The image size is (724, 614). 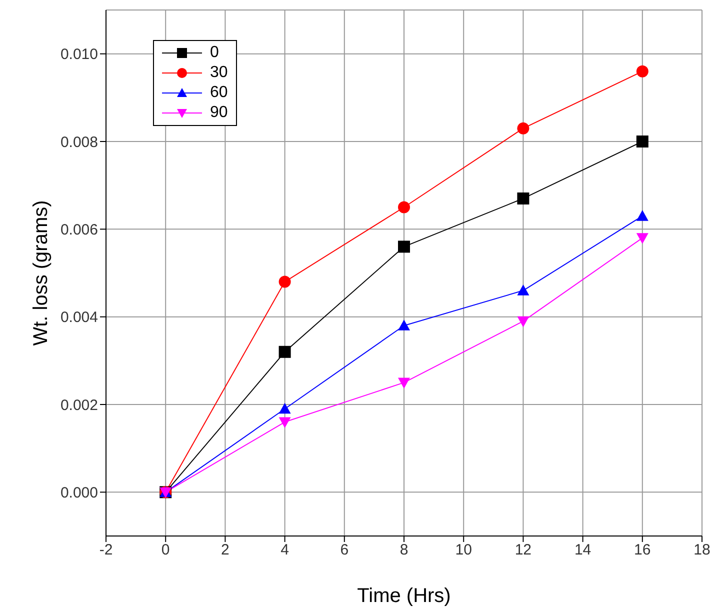 I want to click on y-tick-label: 0.000, so click(x=79, y=493).